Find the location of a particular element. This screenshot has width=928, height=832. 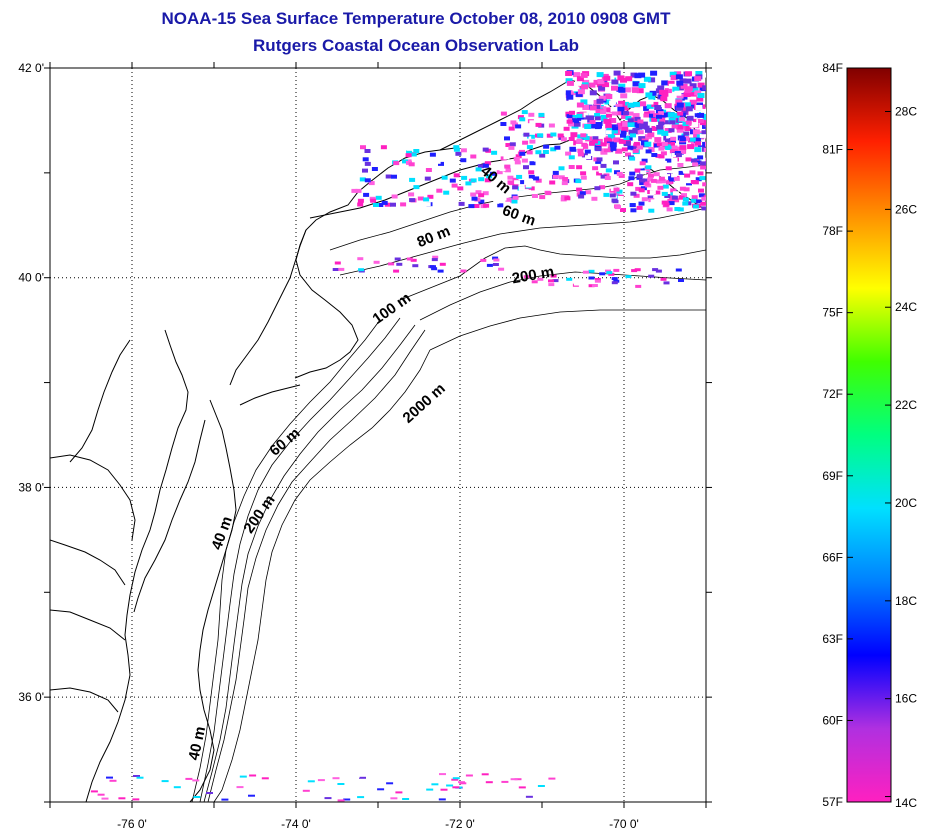

contour-100m-slope is located at coordinates (309, 563).